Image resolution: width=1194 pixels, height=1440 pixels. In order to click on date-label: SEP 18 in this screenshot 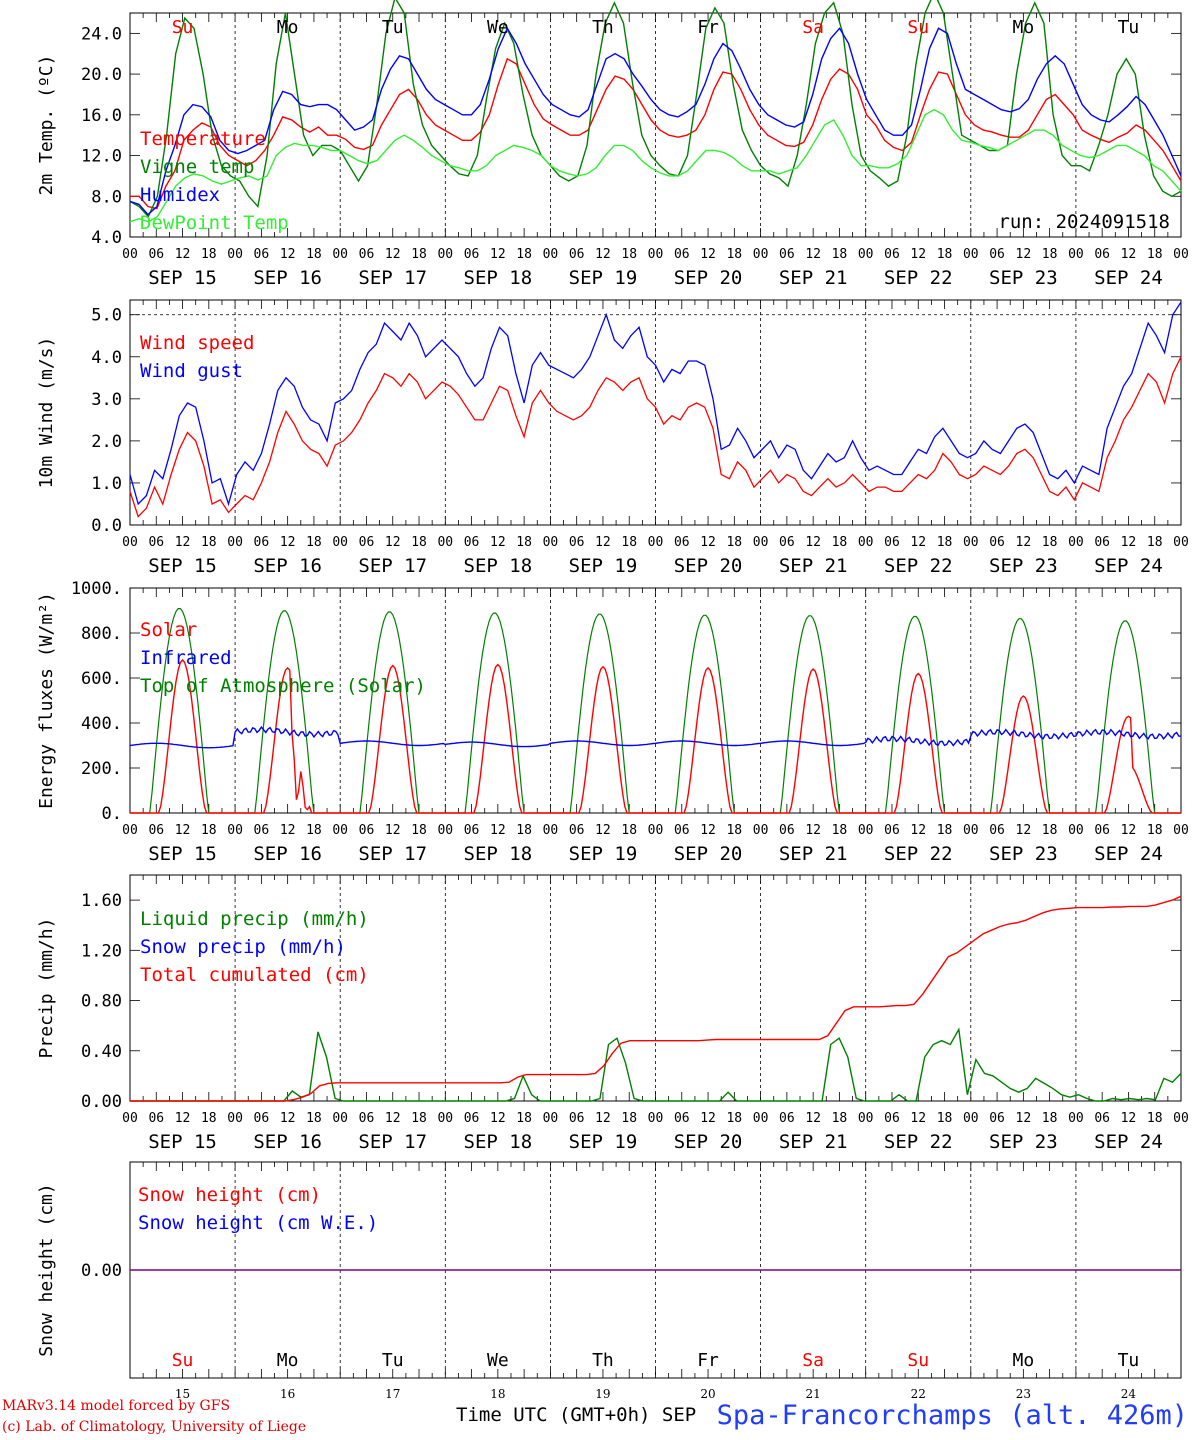, I will do `click(498, 854)`.